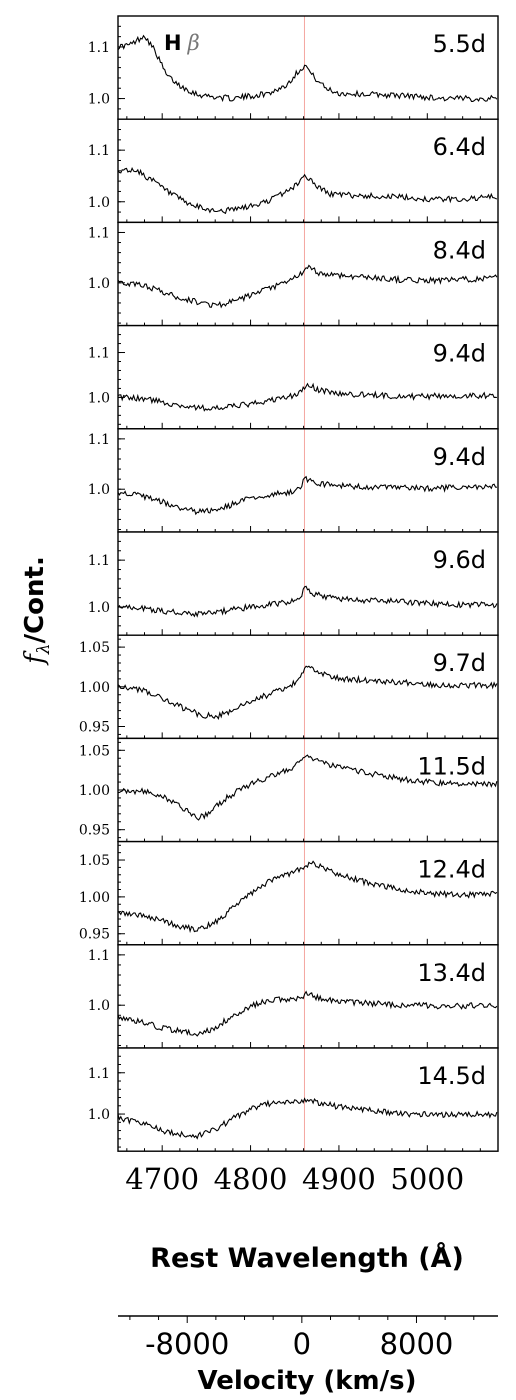 This screenshot has height=1400, width=516. I want to click on spectrum-panel: 1.0 1.1 8.4d, so click(293, 274).